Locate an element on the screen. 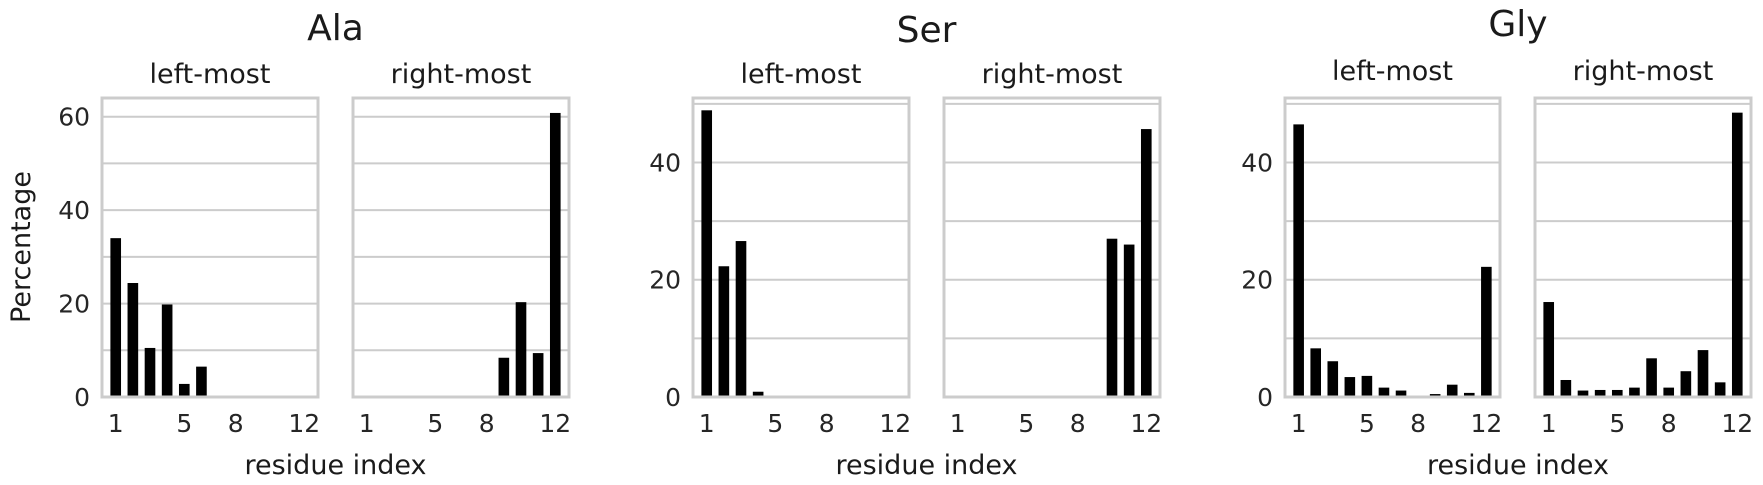  group-title: Ser is located at coordinates (927, 30).